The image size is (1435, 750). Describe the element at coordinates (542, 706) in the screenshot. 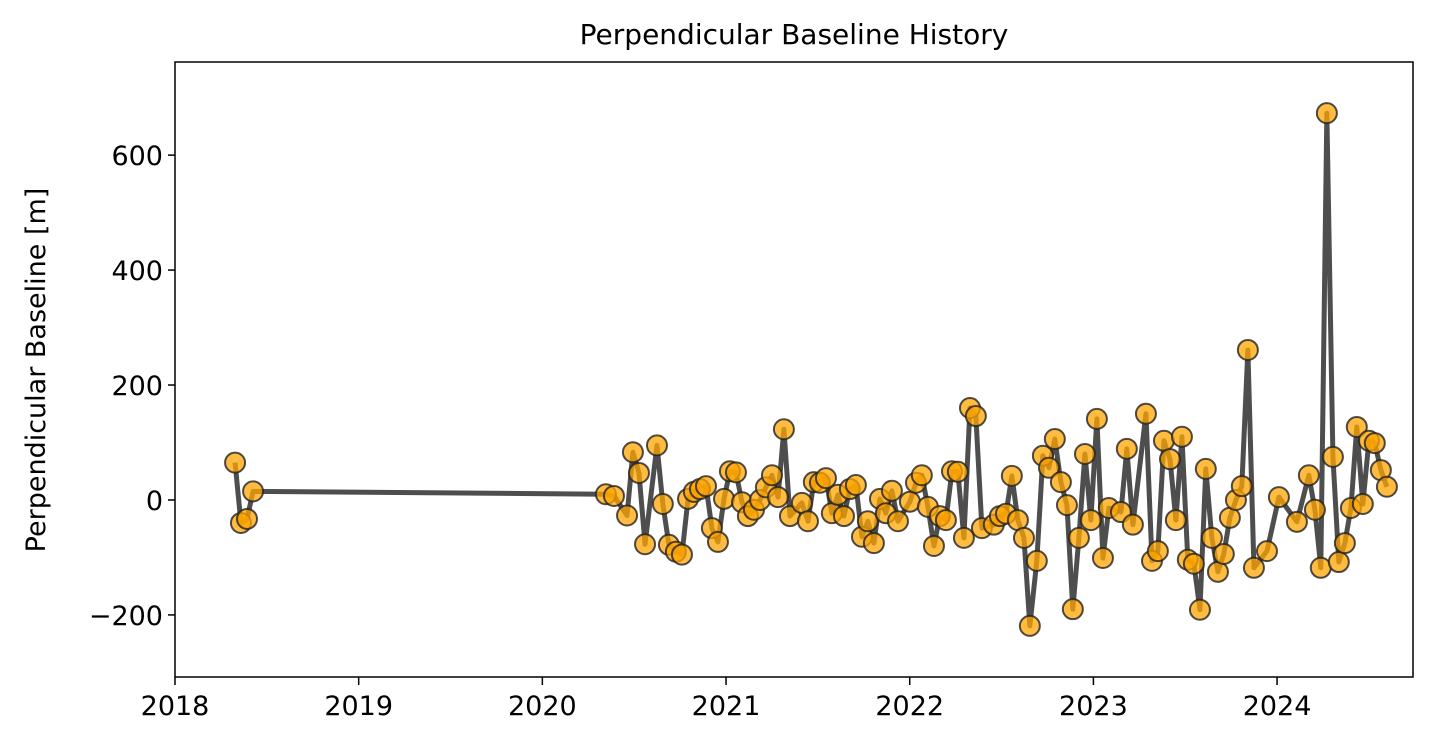

I see `x-tick-label: 2020` at that location.